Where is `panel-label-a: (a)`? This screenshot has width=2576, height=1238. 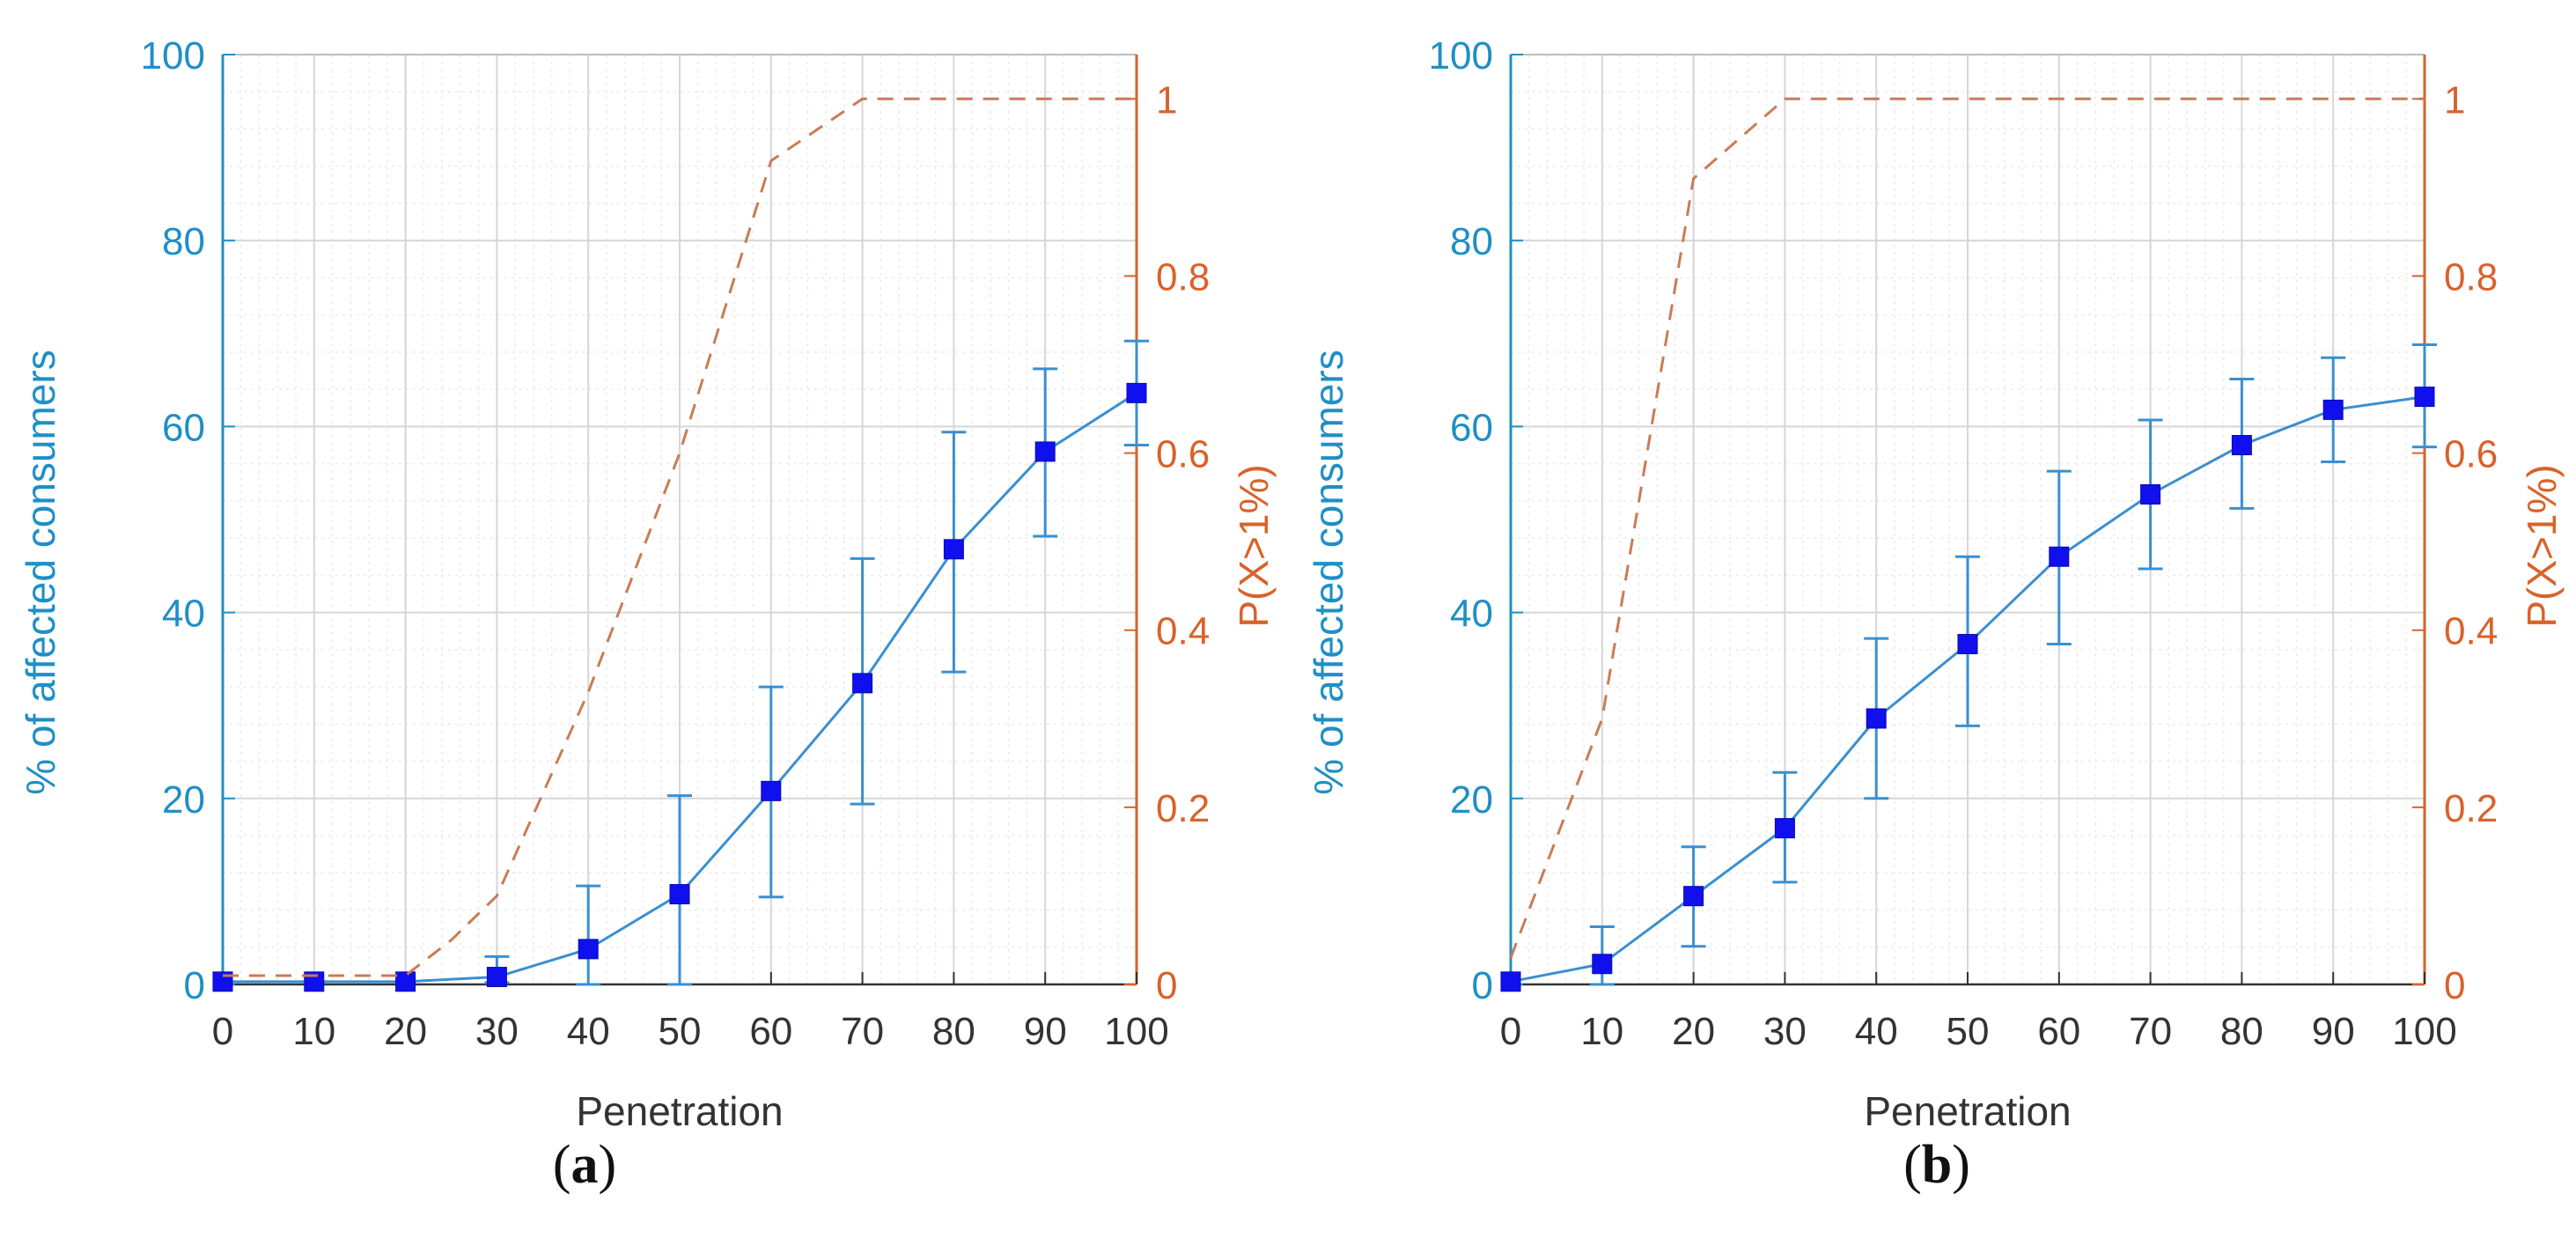
panel-label-a: (a) is located at coordinates (584, 1165).